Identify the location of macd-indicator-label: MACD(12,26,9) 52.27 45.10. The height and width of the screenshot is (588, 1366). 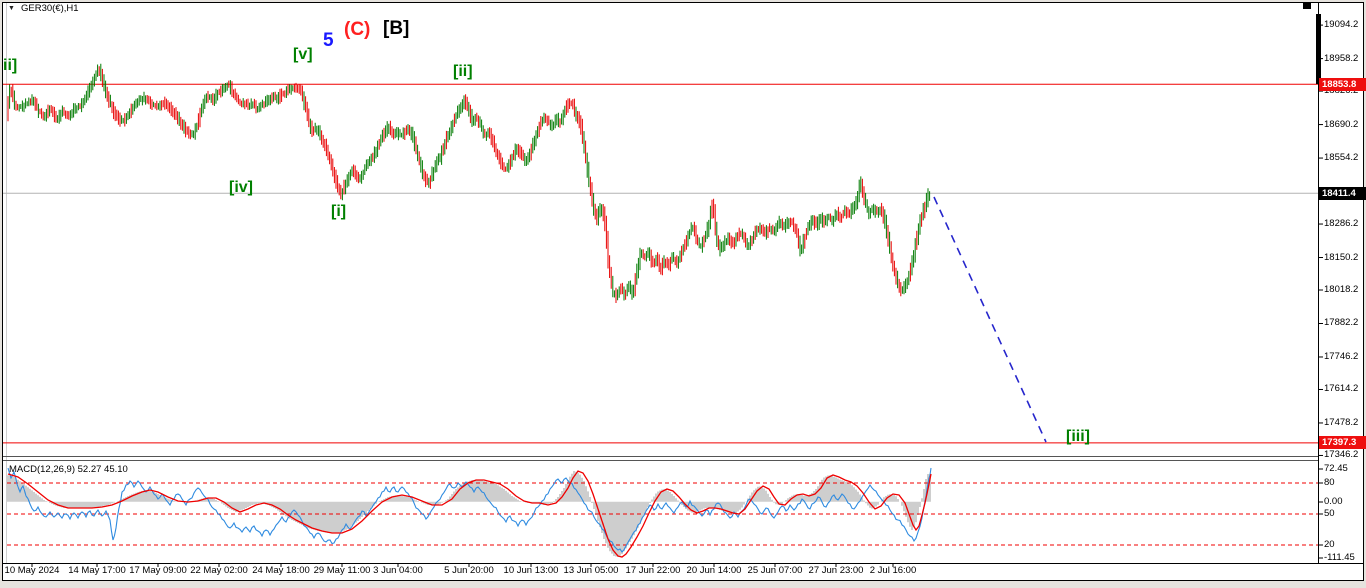
(68, 469).